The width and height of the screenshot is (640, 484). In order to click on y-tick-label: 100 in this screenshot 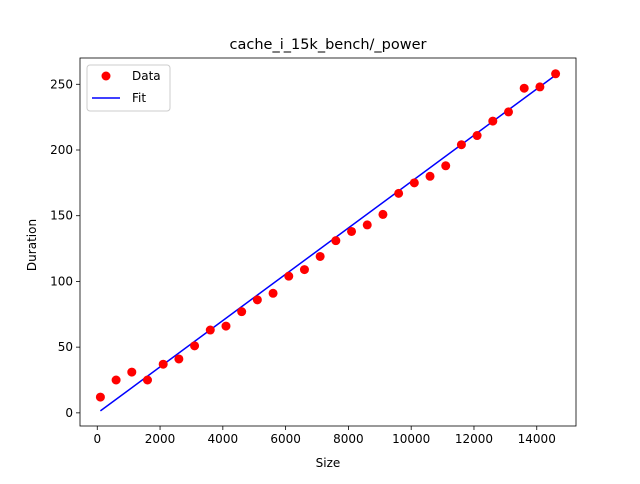, I will do `click(61, 281)`.